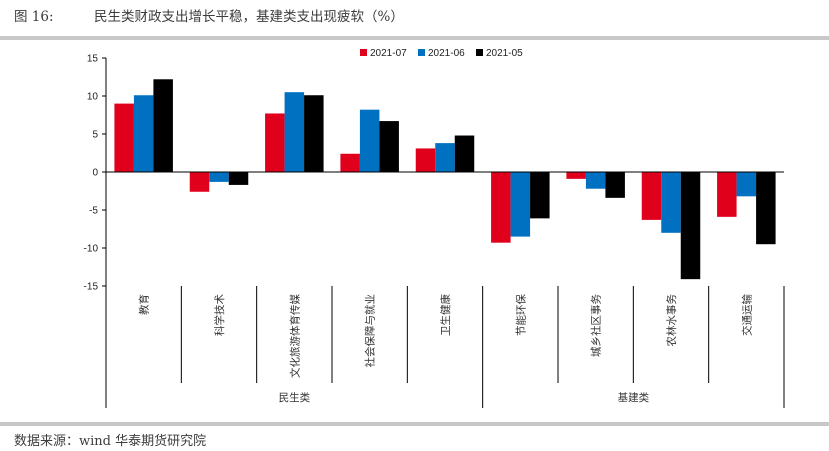  Describe the element at coordinates (93, 97) in the screenshot. I see `y-tick-label: 10` at that location.